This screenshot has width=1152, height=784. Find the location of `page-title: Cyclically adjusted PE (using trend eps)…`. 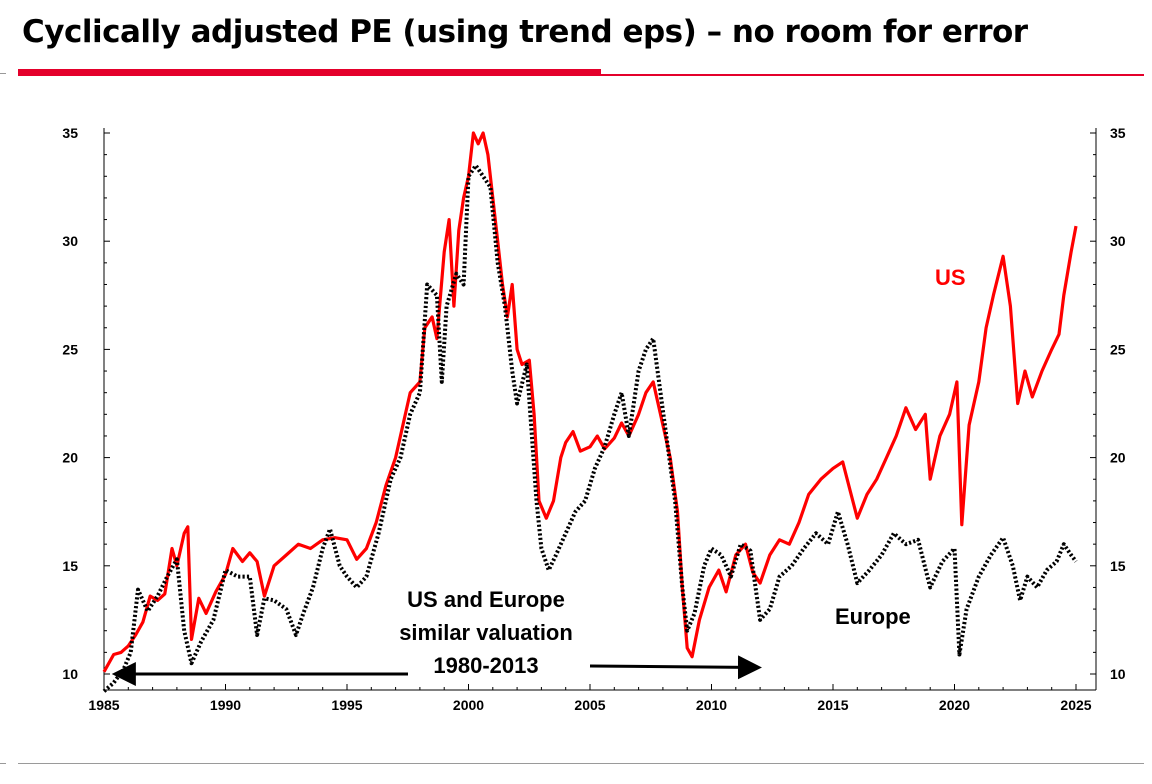

page-title: Cyclically adjusted PE (using trend eps)… is located at coordinates (525, 32).